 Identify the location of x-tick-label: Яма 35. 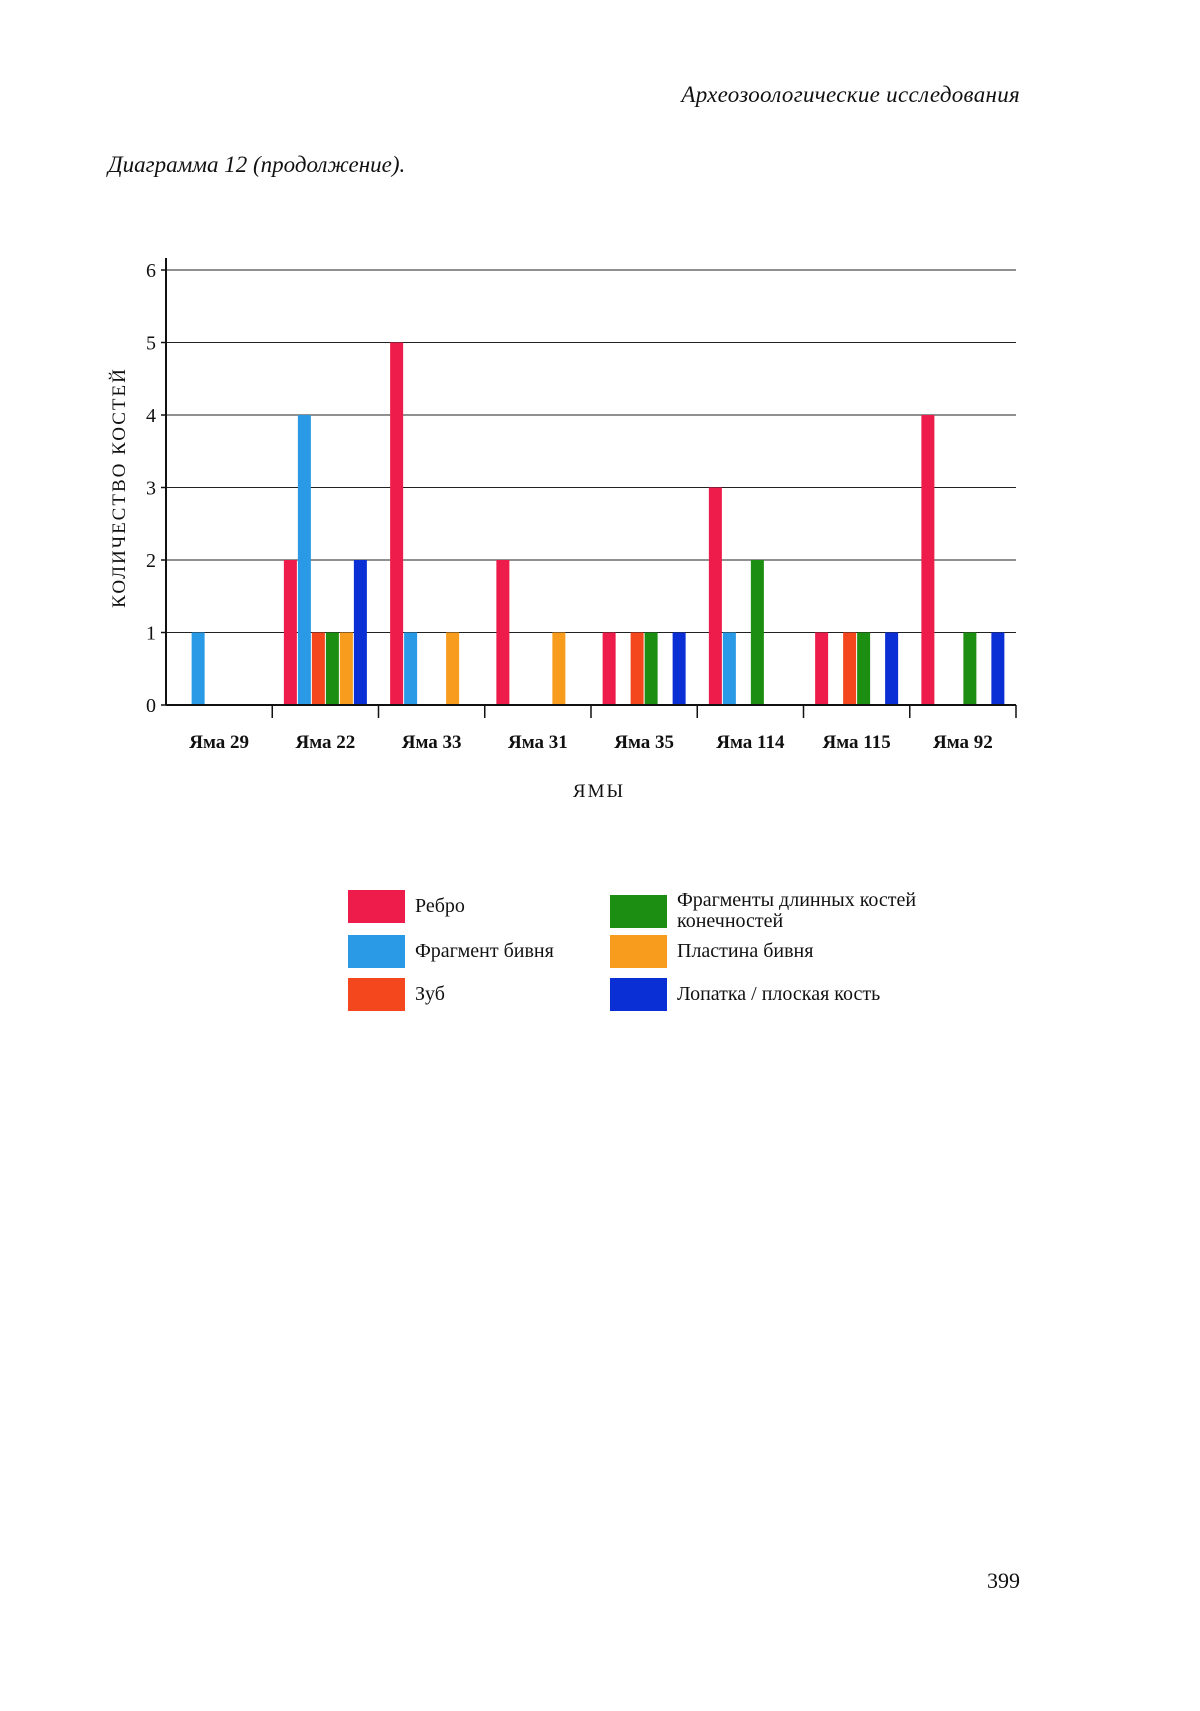
(644, 742).